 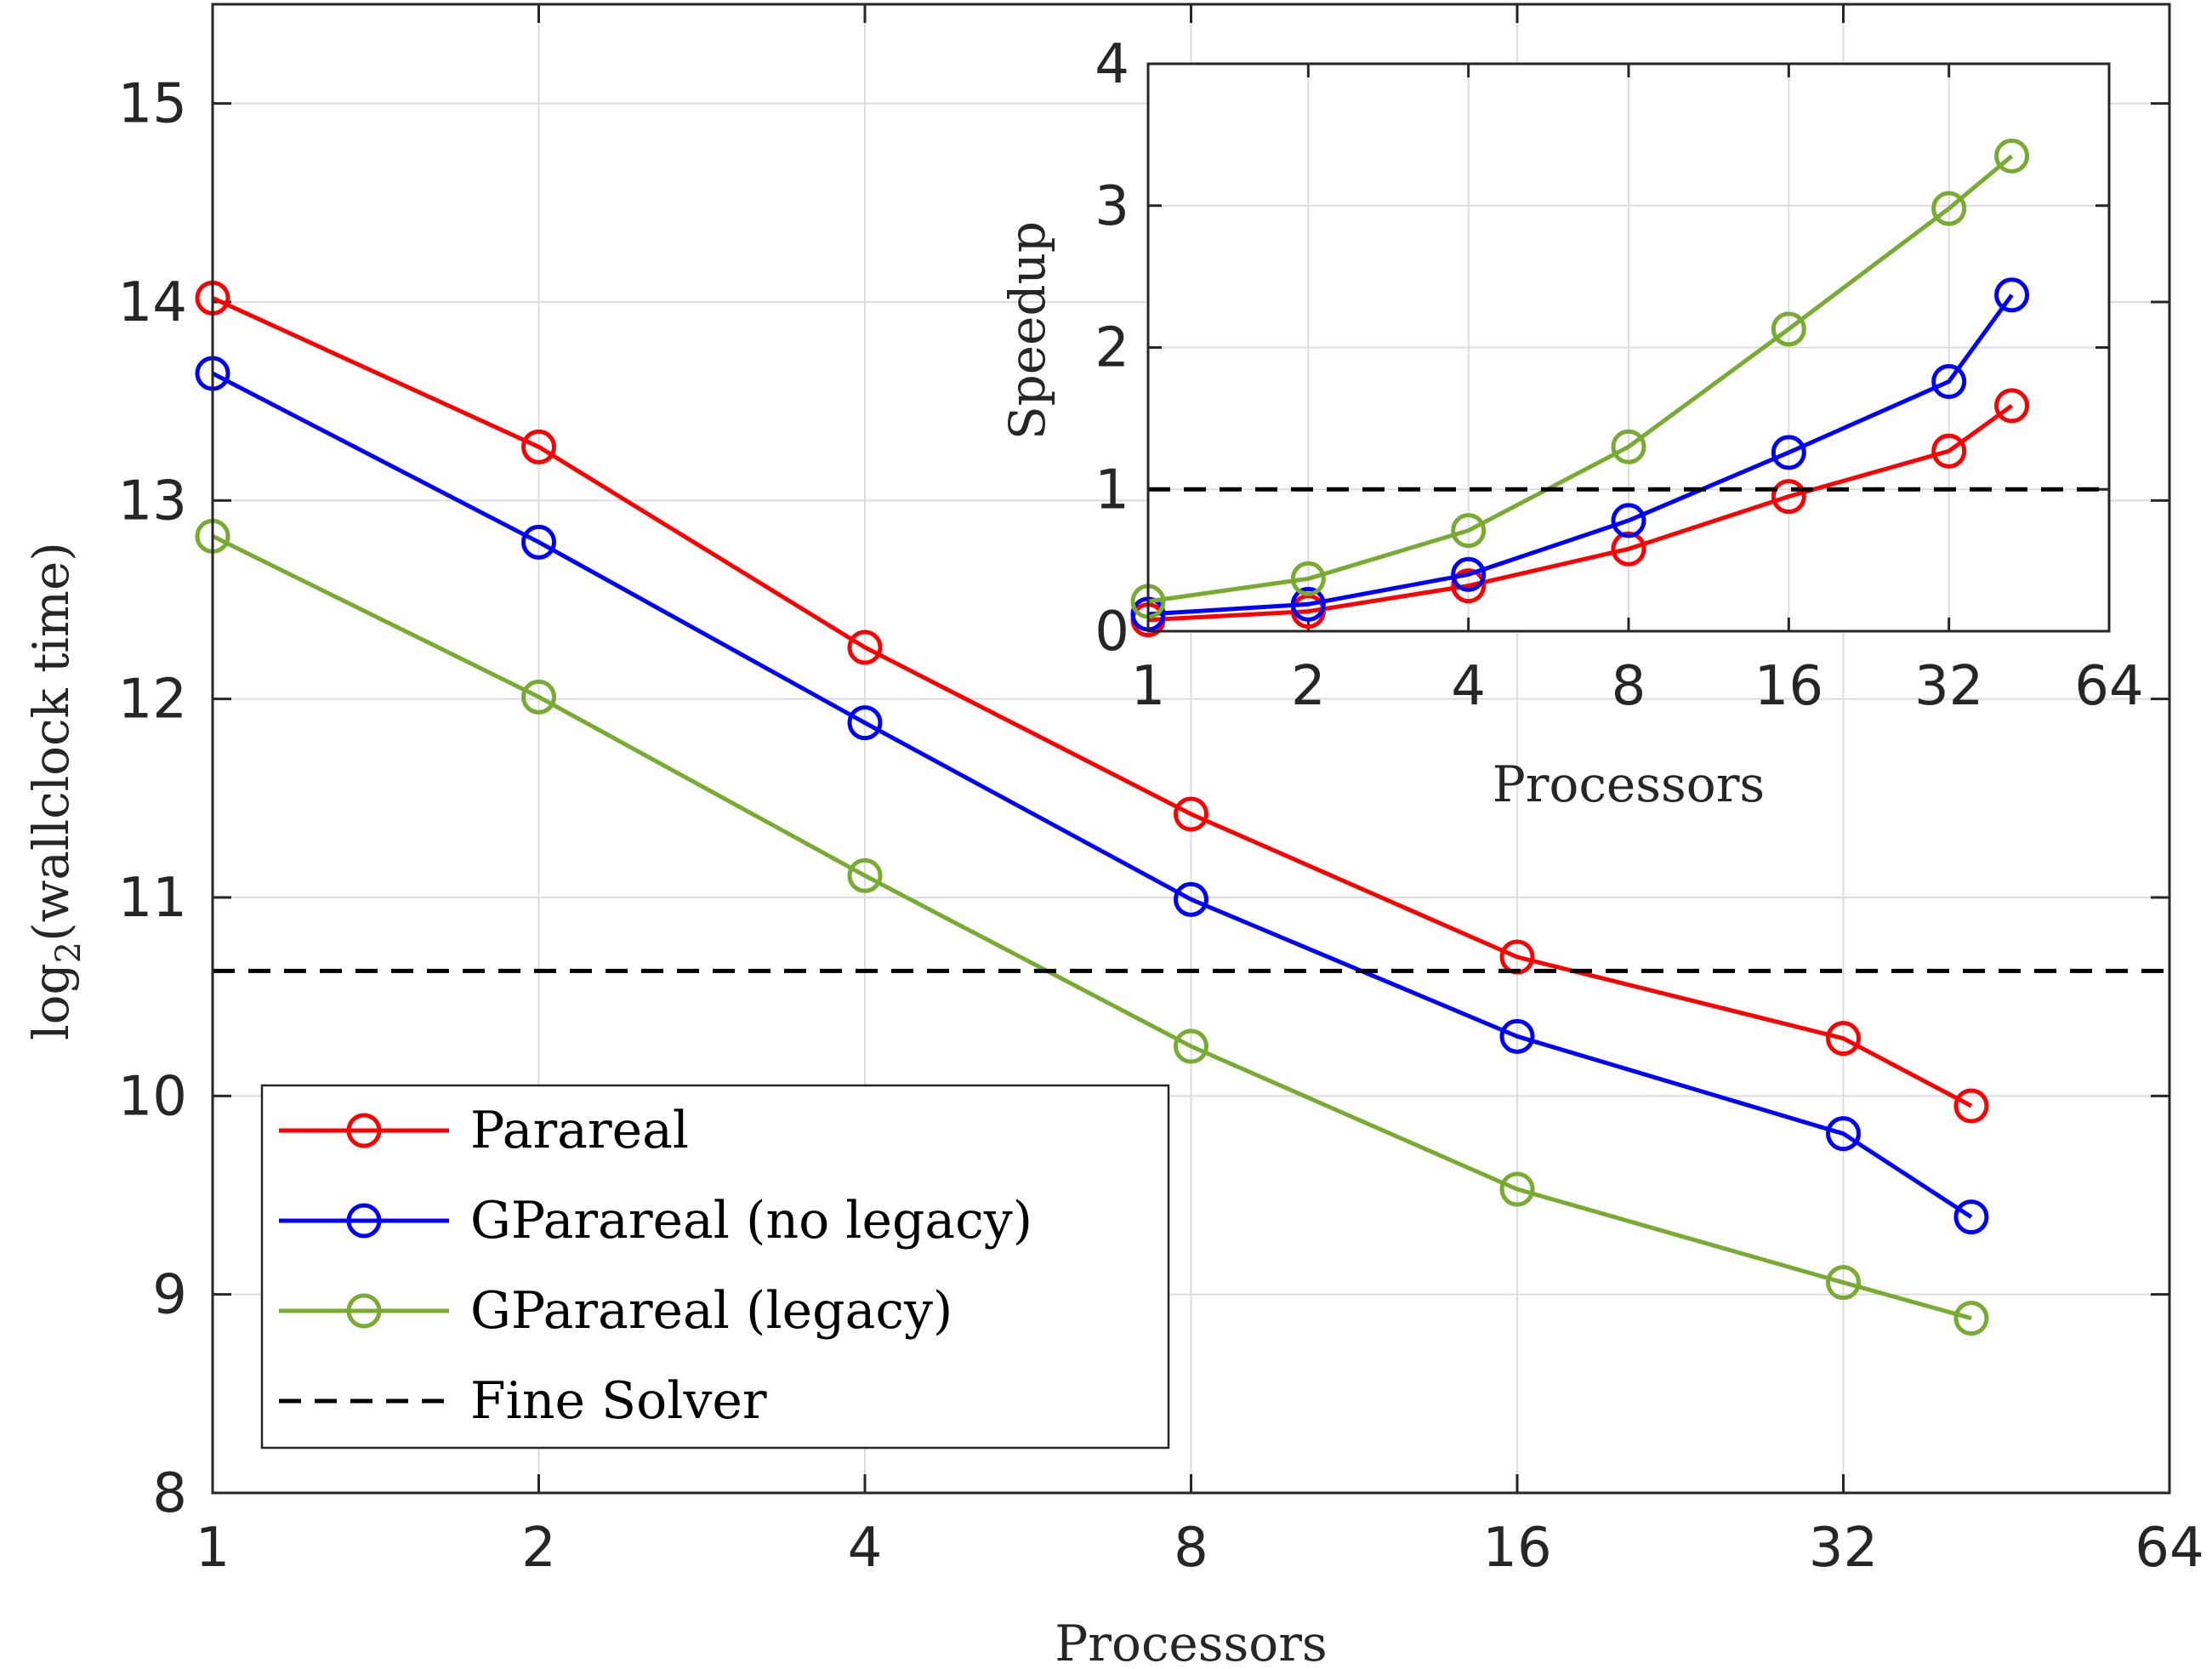 I want to click on y-tick-label: 10, so click(x=153, y=1097).